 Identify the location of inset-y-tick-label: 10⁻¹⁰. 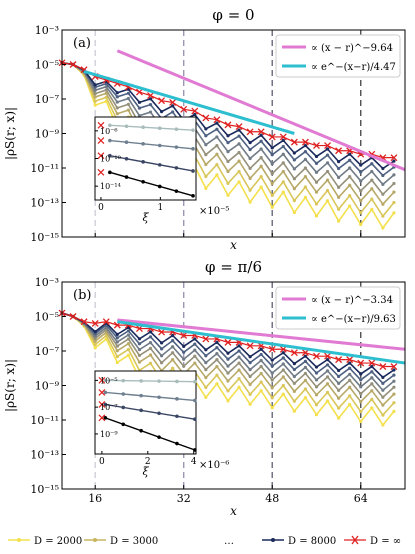
(110, 159).